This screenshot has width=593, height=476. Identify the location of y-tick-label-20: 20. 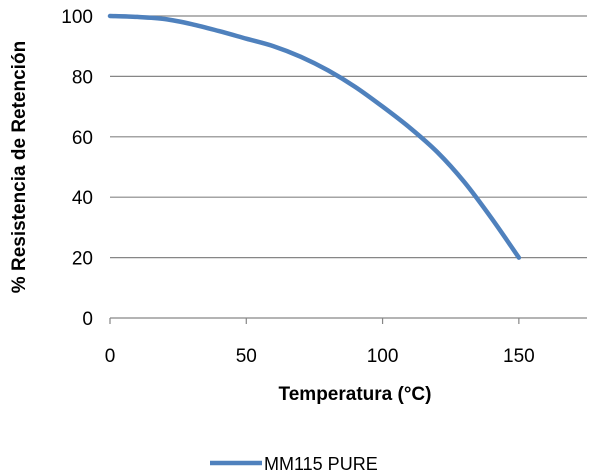
(82, 259).